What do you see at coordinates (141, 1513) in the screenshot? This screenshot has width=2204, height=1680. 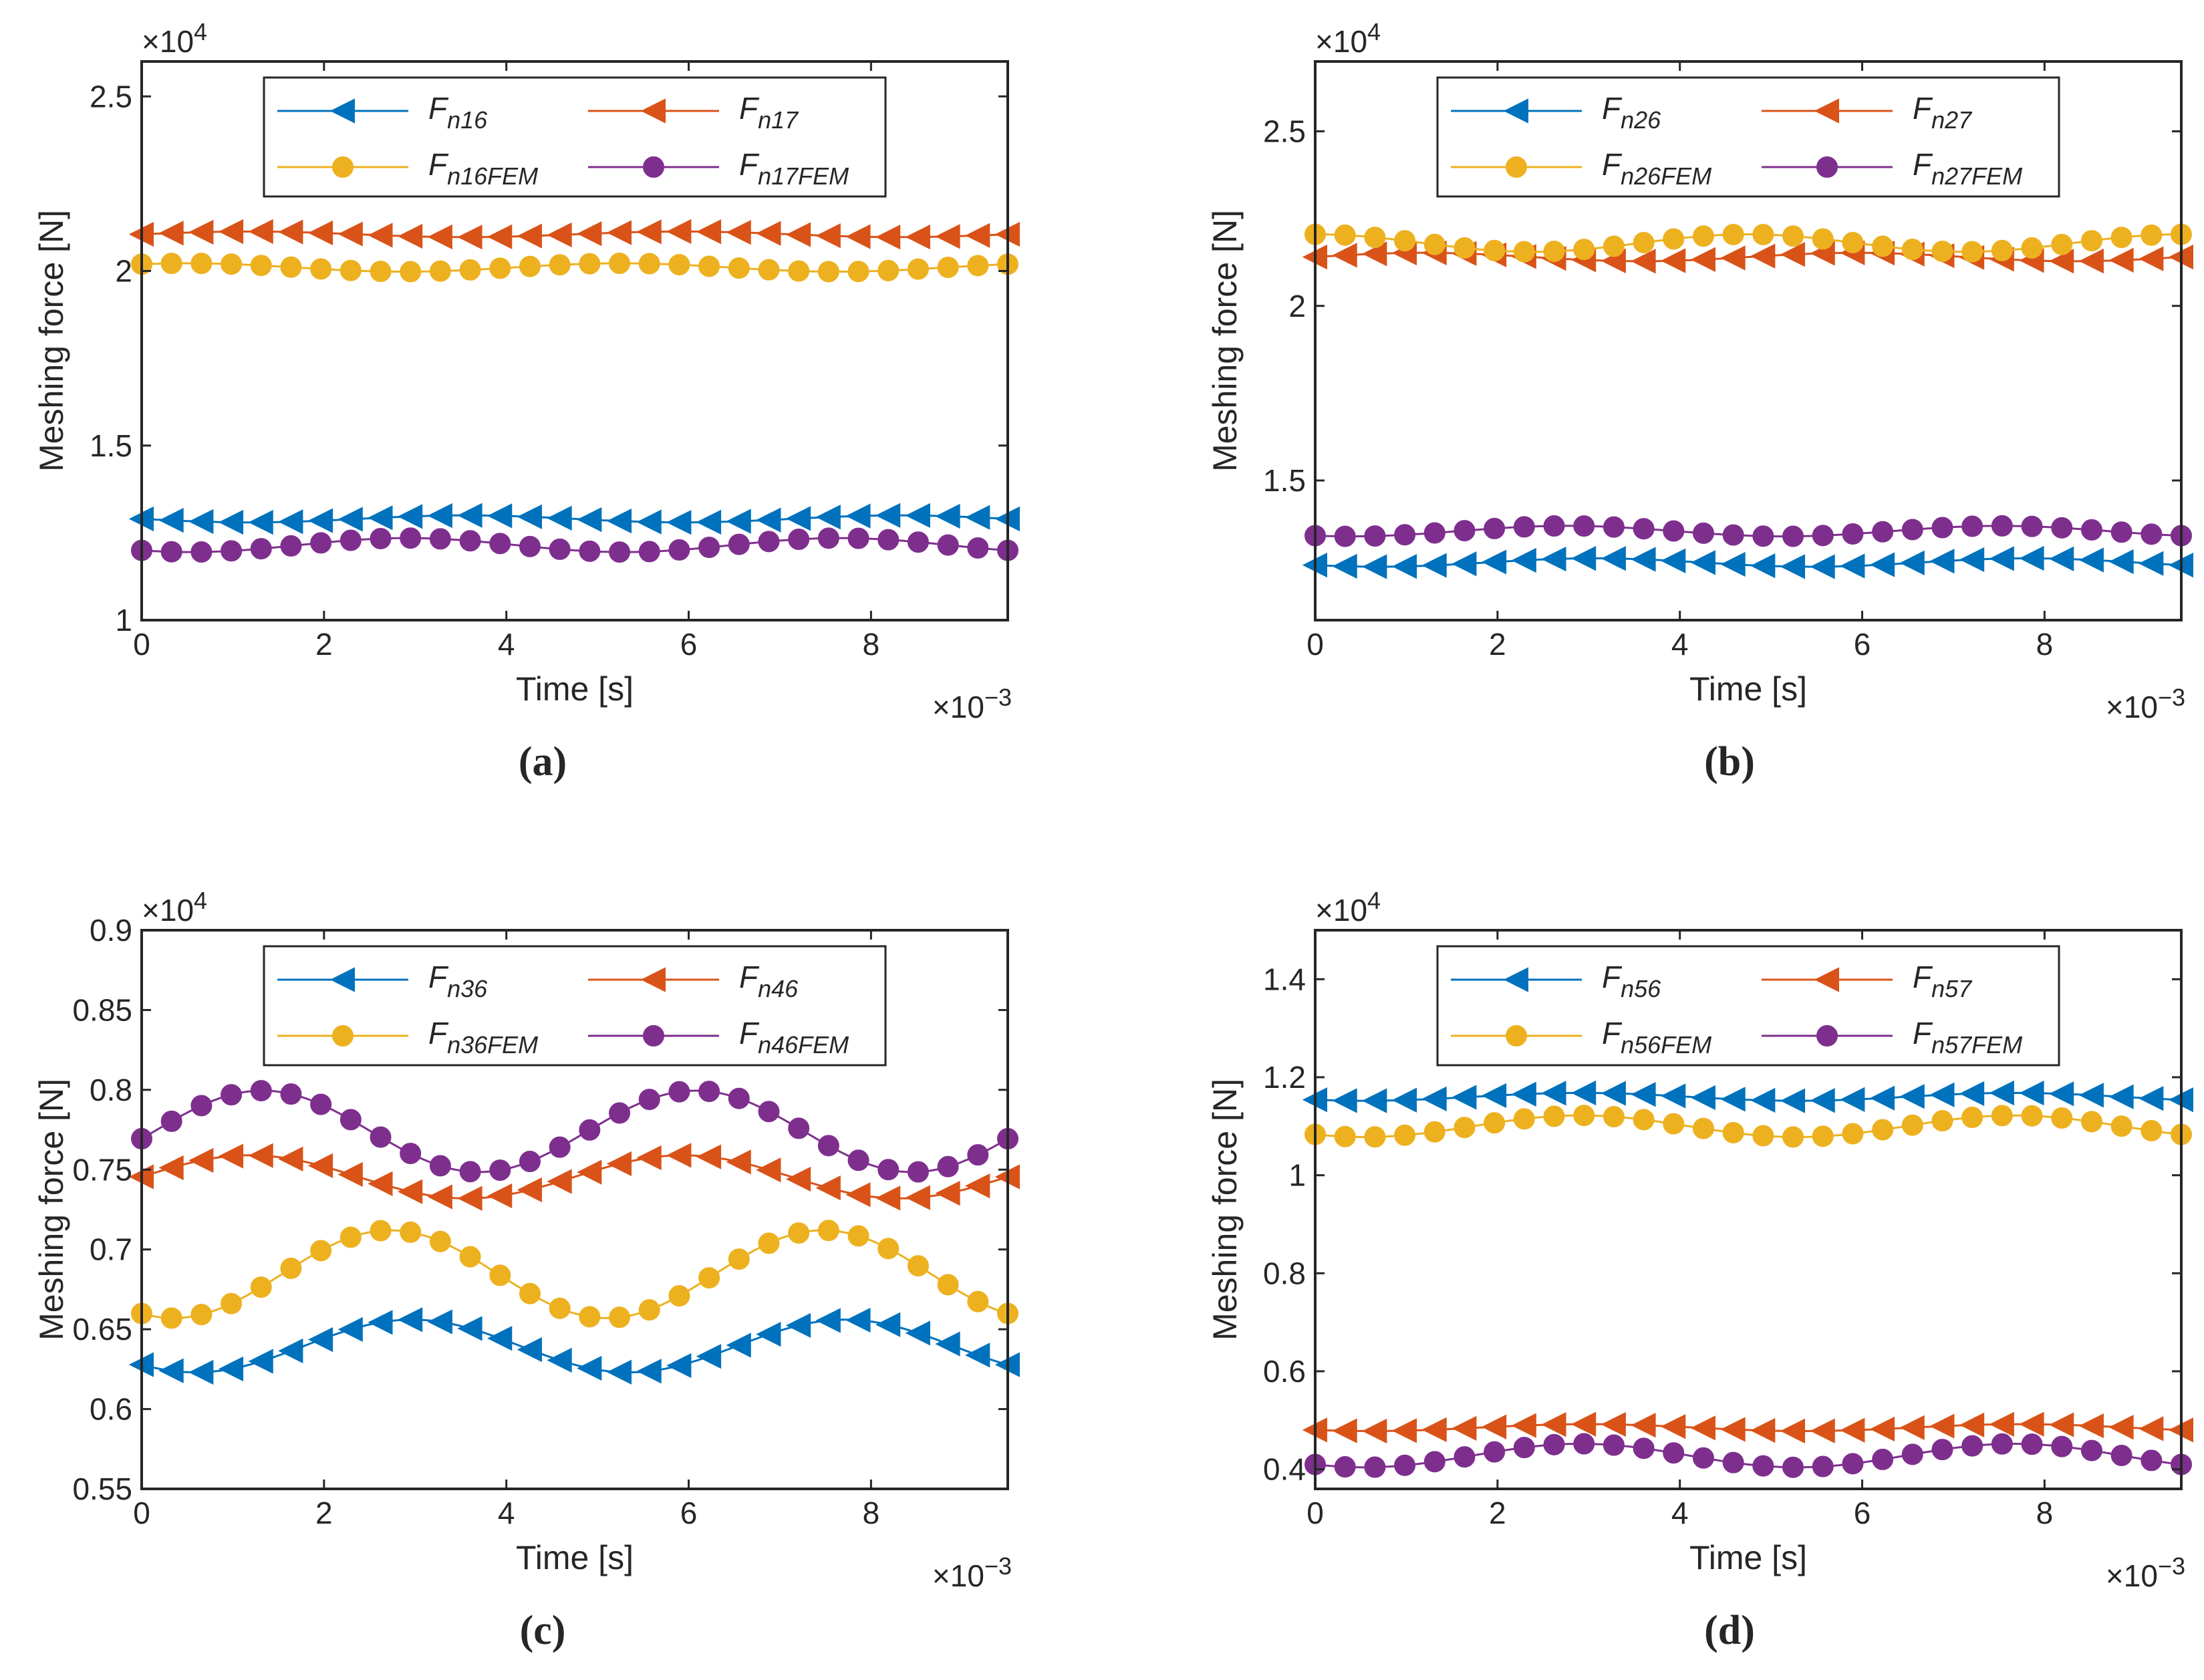 I see `x-tick-label: 0` at bounding box center [141, 1513].